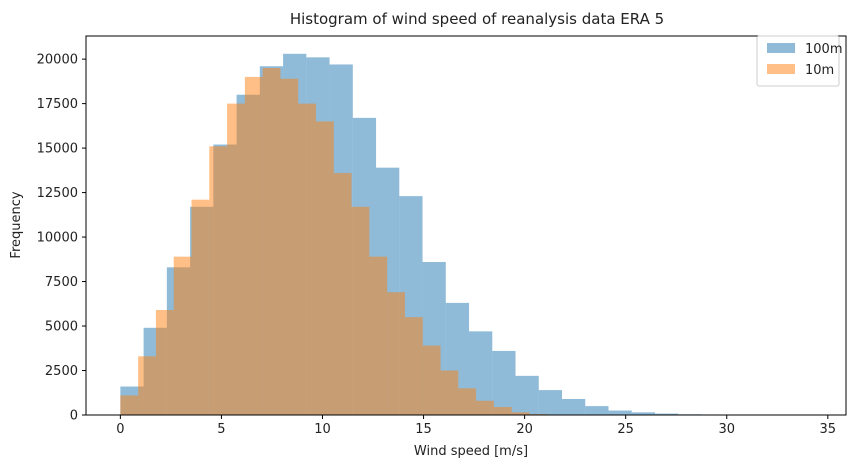 The image size is (868, 468). I want to click on x-tick-label-0: 0, so click(120, 429).